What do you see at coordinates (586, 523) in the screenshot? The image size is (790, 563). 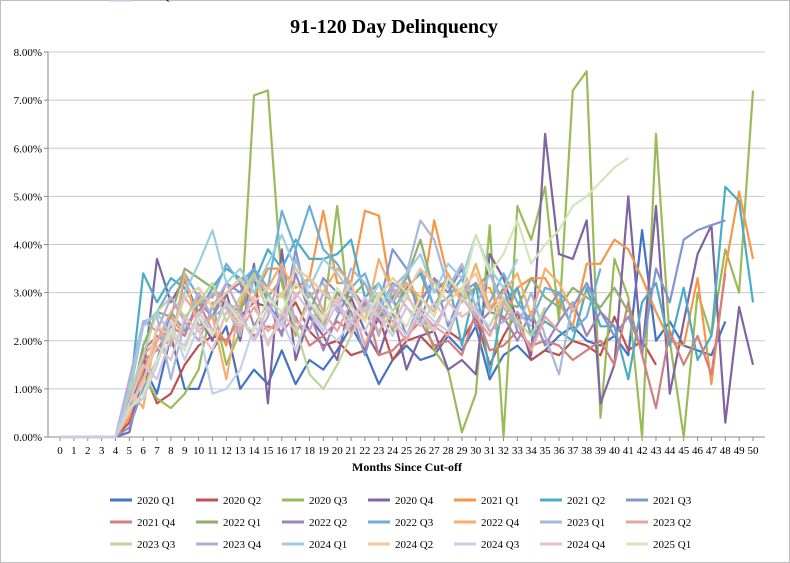 I see `legend-label: 2023 Q1` at bounding box center [586, 523].